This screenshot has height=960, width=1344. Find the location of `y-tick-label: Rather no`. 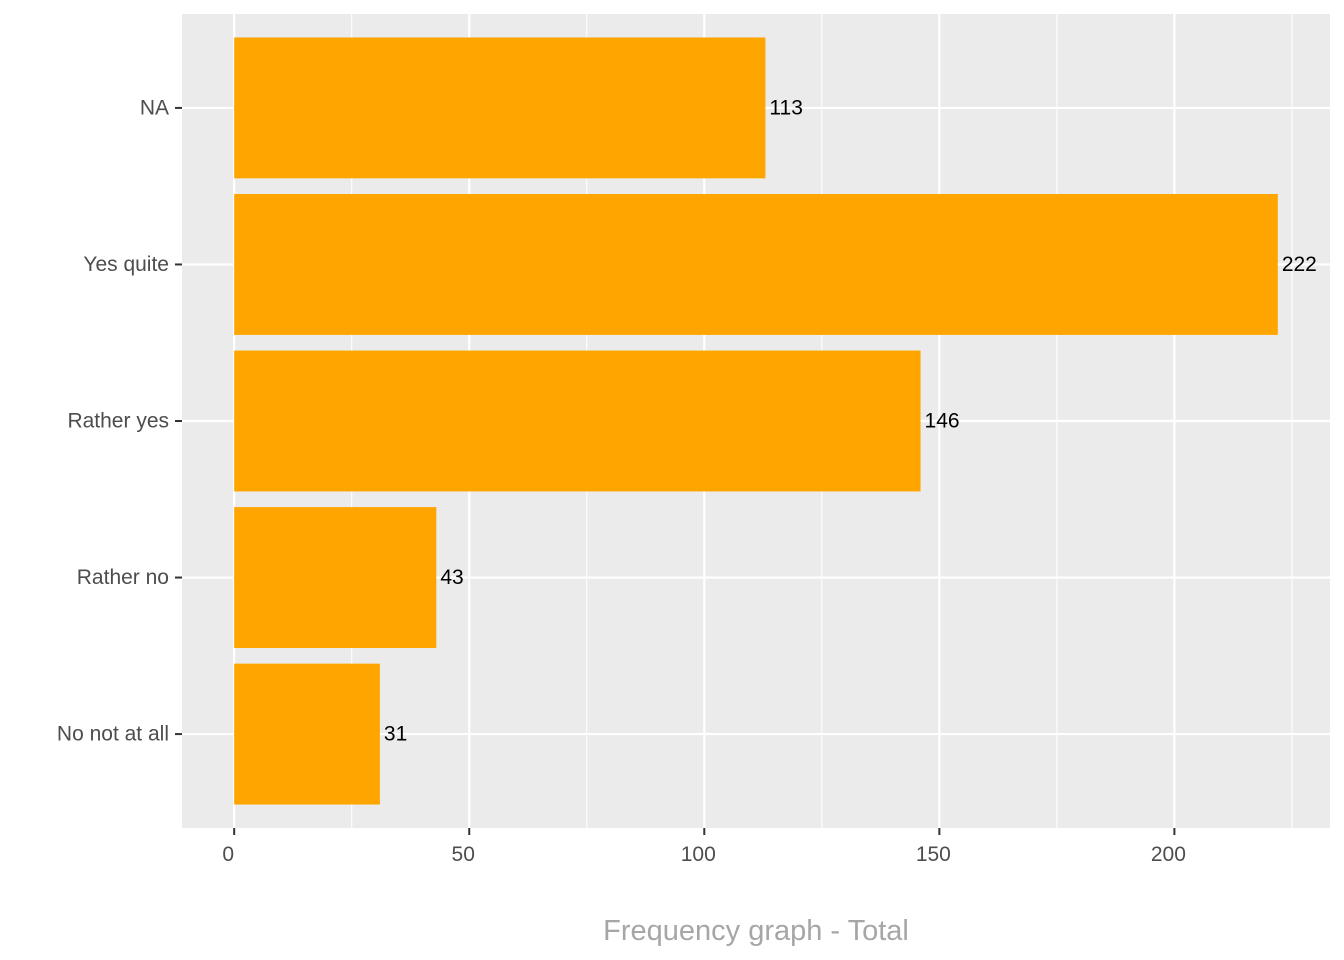

y-tick-label: Rather no is located at coordinates (123, 577).